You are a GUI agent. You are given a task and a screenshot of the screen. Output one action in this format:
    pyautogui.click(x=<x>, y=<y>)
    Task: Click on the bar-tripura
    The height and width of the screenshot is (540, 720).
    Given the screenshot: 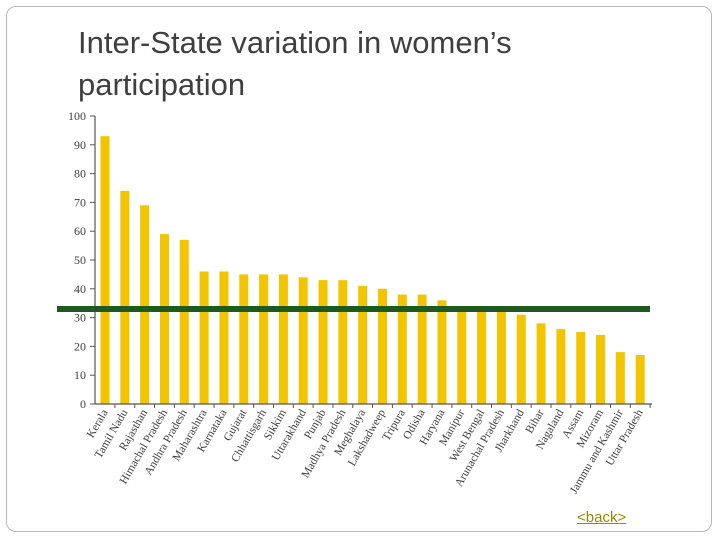 What is the action you would take?
    pyautogui.click(x=402, y=349)
    